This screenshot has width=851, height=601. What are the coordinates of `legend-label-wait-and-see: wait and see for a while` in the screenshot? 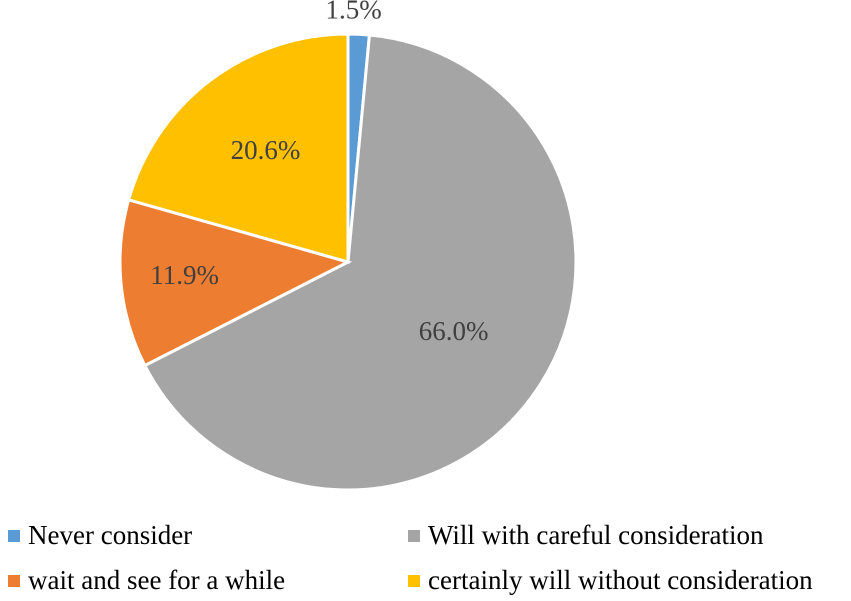 It's located at (157, 580).